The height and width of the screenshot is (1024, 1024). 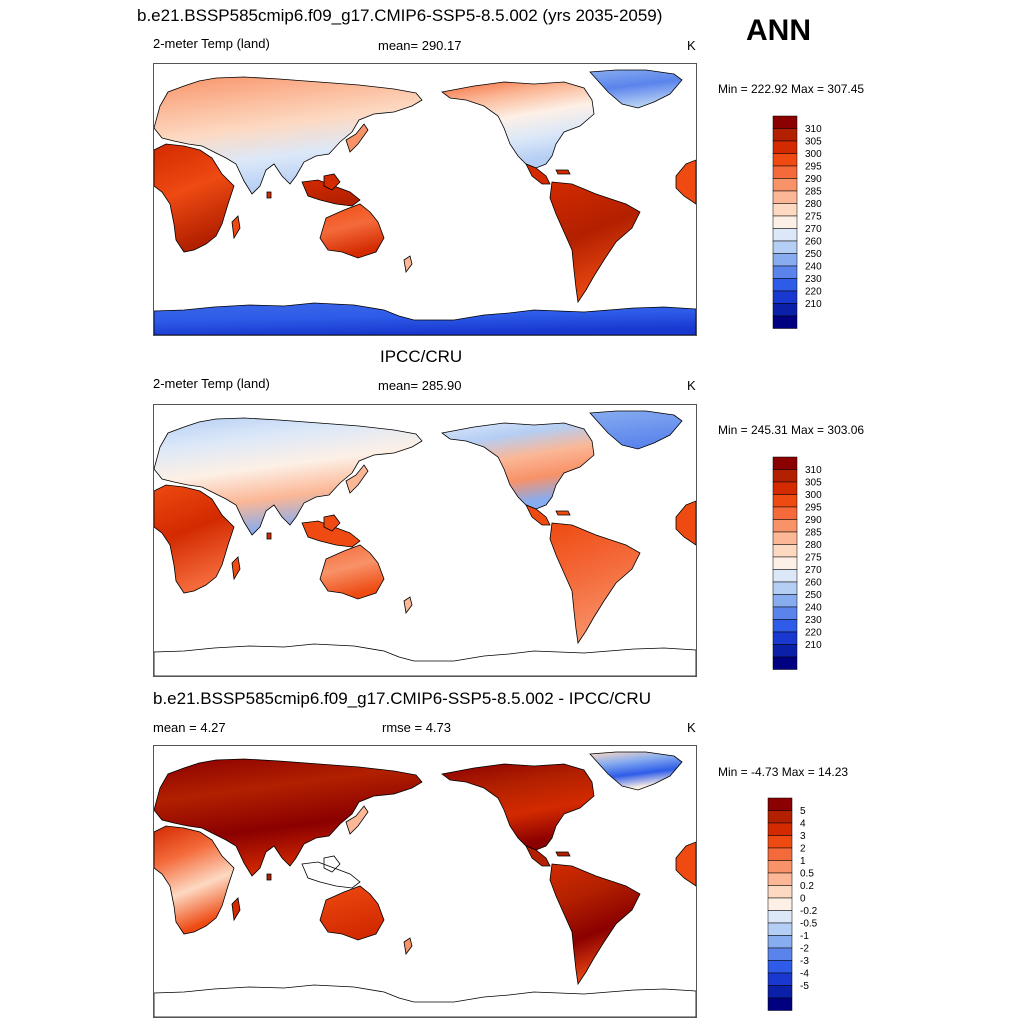 I want to click on land-centralam, so click(x=538, y=515).